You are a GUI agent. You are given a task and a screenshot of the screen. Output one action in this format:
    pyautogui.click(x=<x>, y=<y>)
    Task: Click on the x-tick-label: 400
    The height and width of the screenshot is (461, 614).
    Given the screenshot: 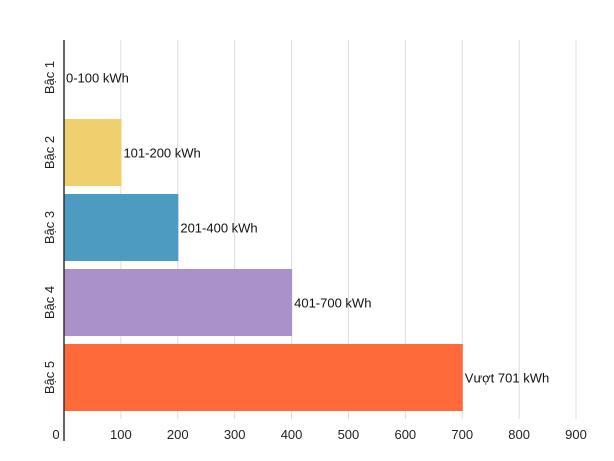 What is the action you would take?
    pyautogui.click(x=292, y=434)
    